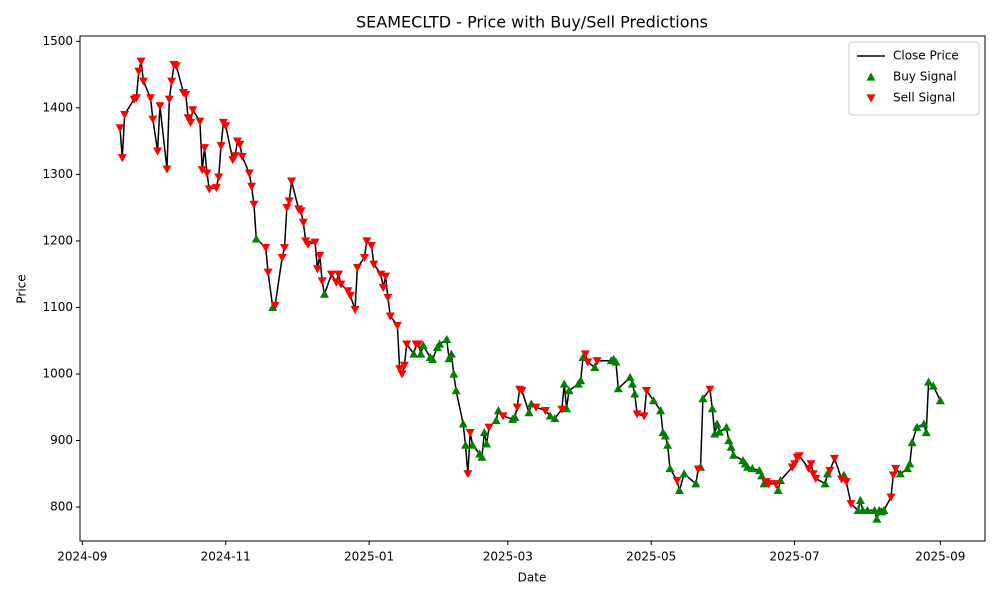 The width and height of the screenshot is (1000, 600). What do you see at coordinates (82, 557) in the screenshot?
I see `x-tick-label: 2024-09` at bounding box center [82, 557].